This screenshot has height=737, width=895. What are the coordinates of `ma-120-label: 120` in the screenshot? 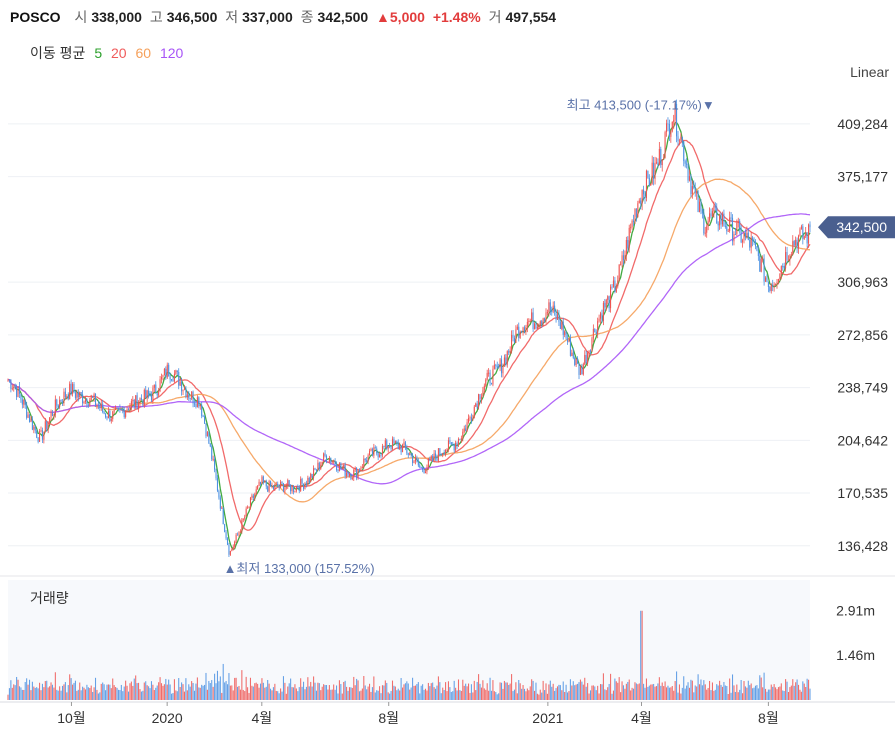 It's located at (171, 53).